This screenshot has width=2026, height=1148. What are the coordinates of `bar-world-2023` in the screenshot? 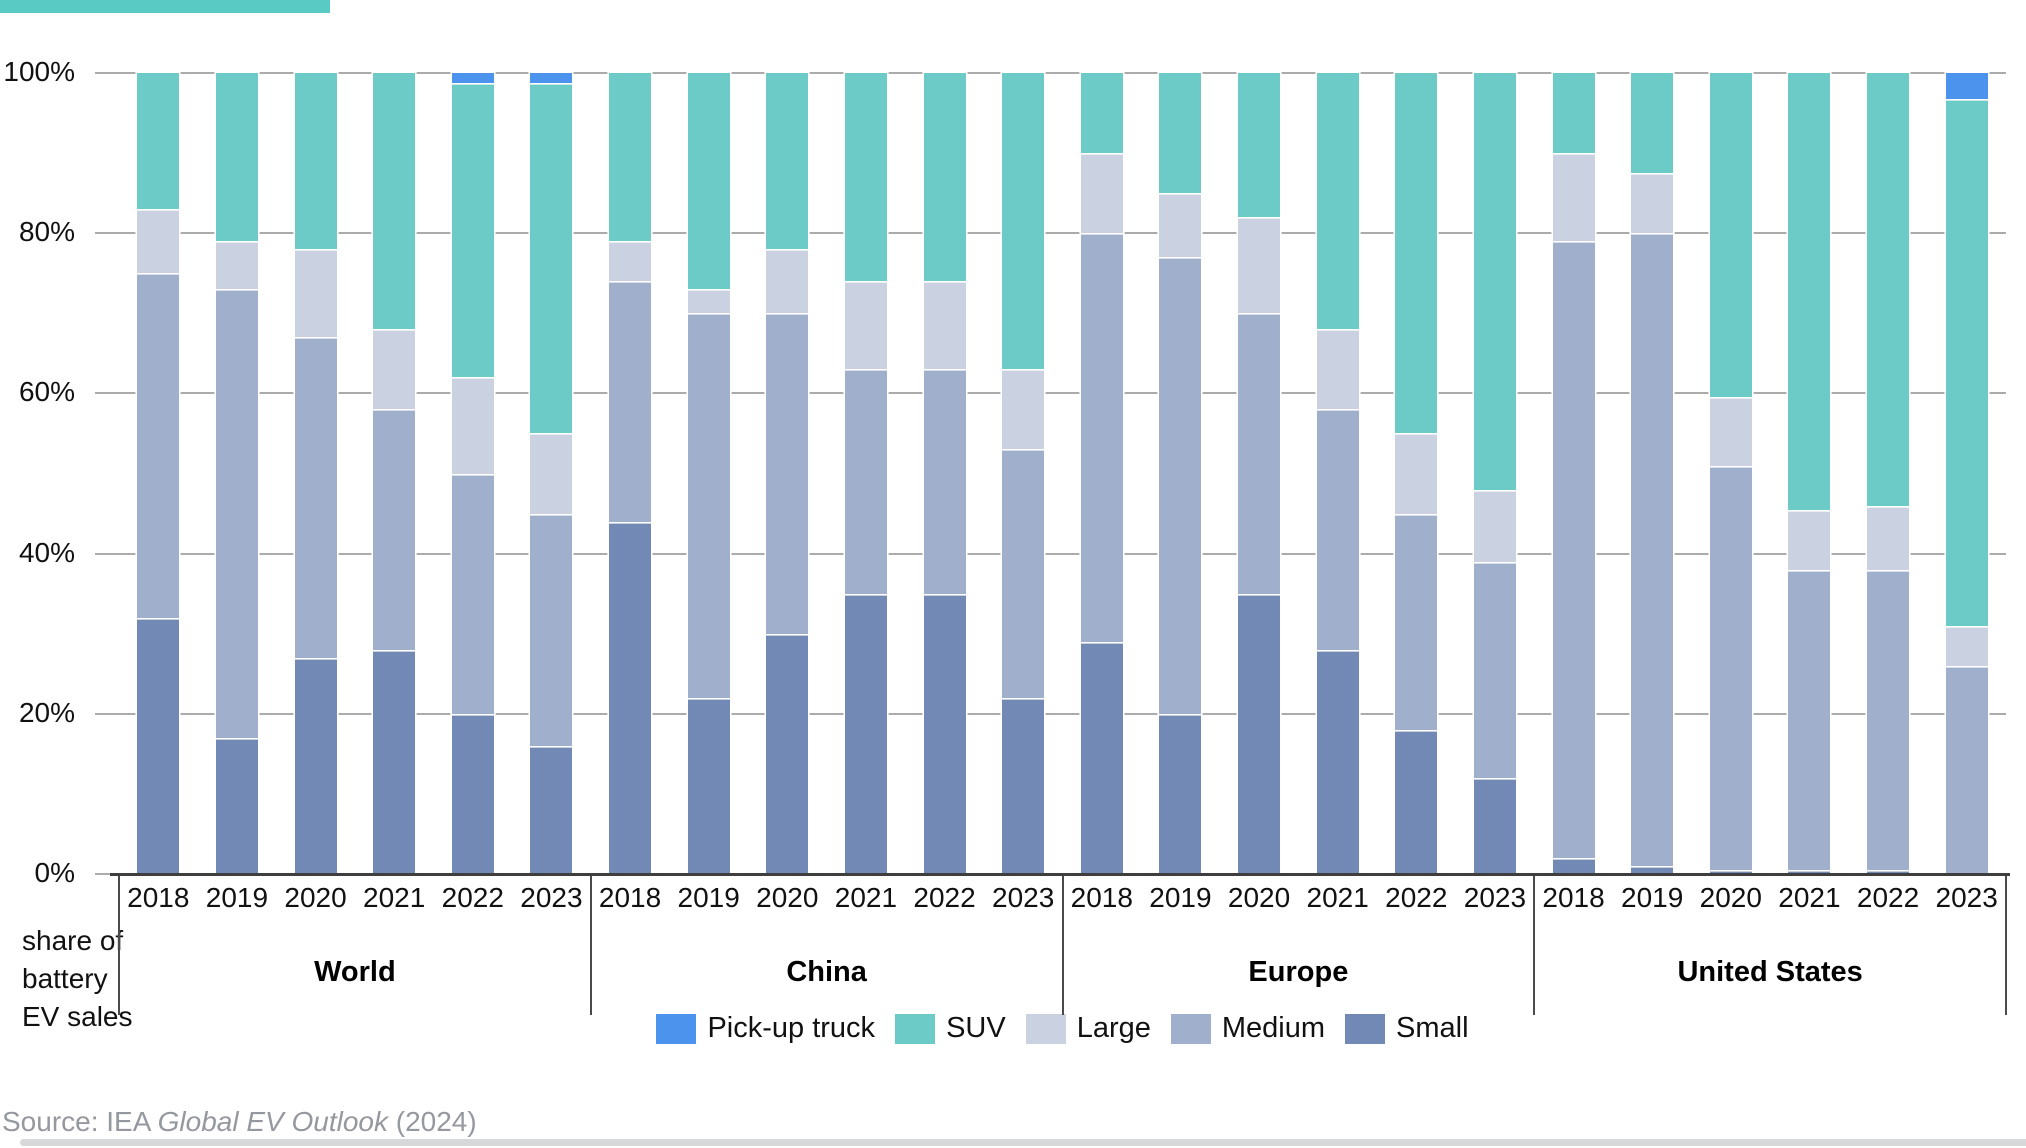 It's located at (551, 473).